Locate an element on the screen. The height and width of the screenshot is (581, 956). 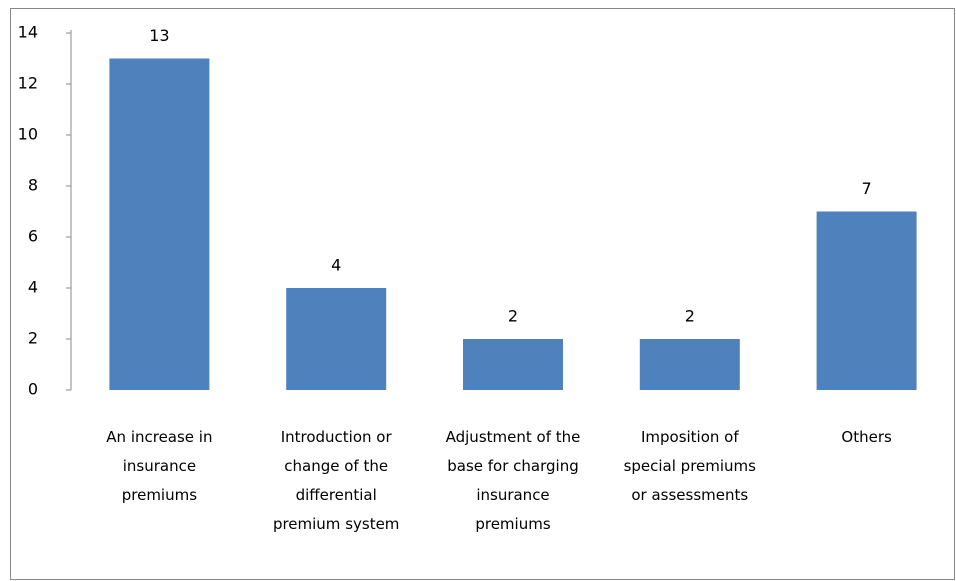
y-tick-label: 0 is located at coordinates (33, 389).